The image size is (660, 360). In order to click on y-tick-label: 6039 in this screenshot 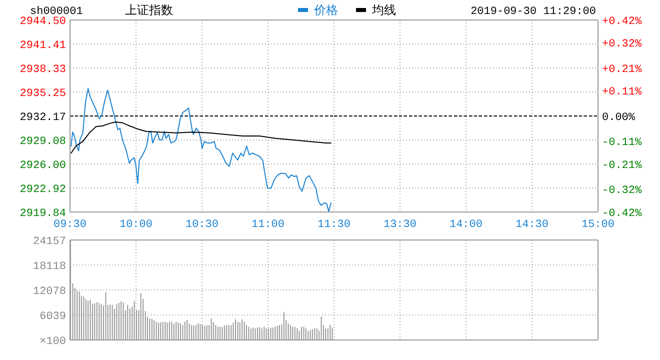, I will do `click(53, 316)`.